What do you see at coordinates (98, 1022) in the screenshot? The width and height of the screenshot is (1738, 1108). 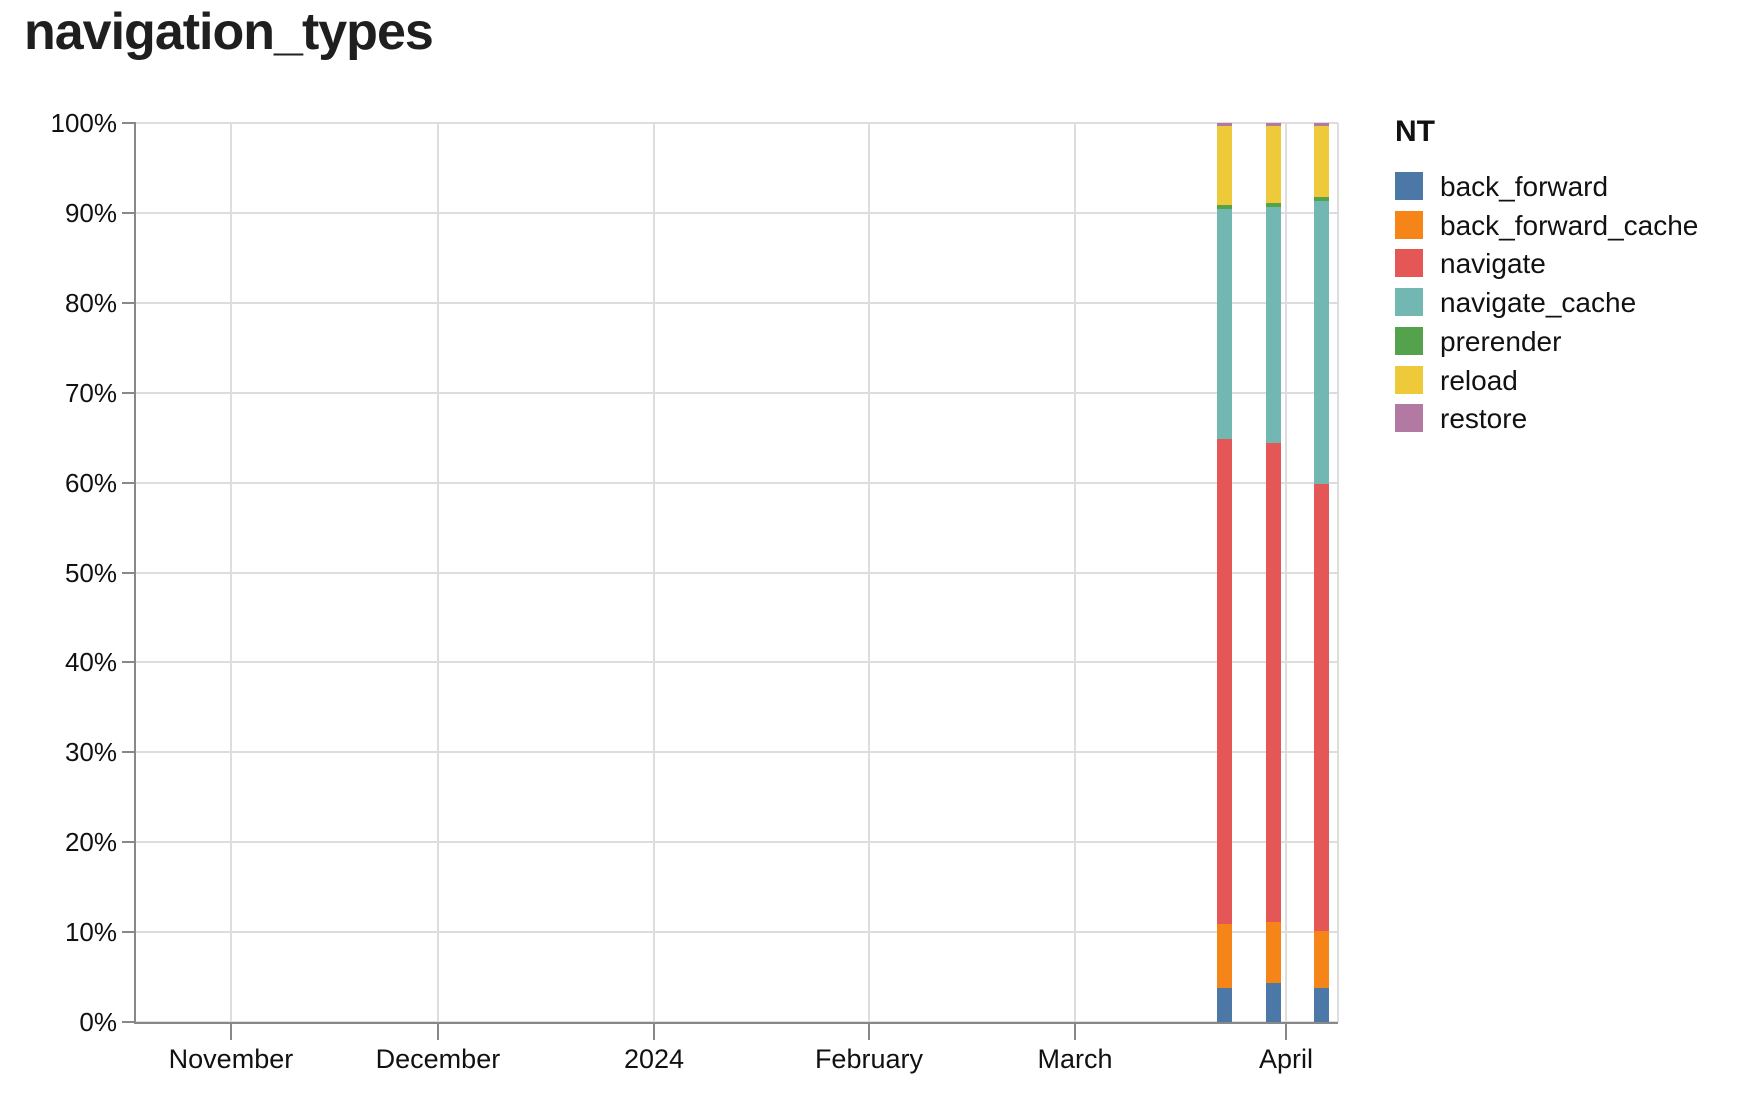 I see `y-axis-label: 0%` at bounding box center [98, 1022].